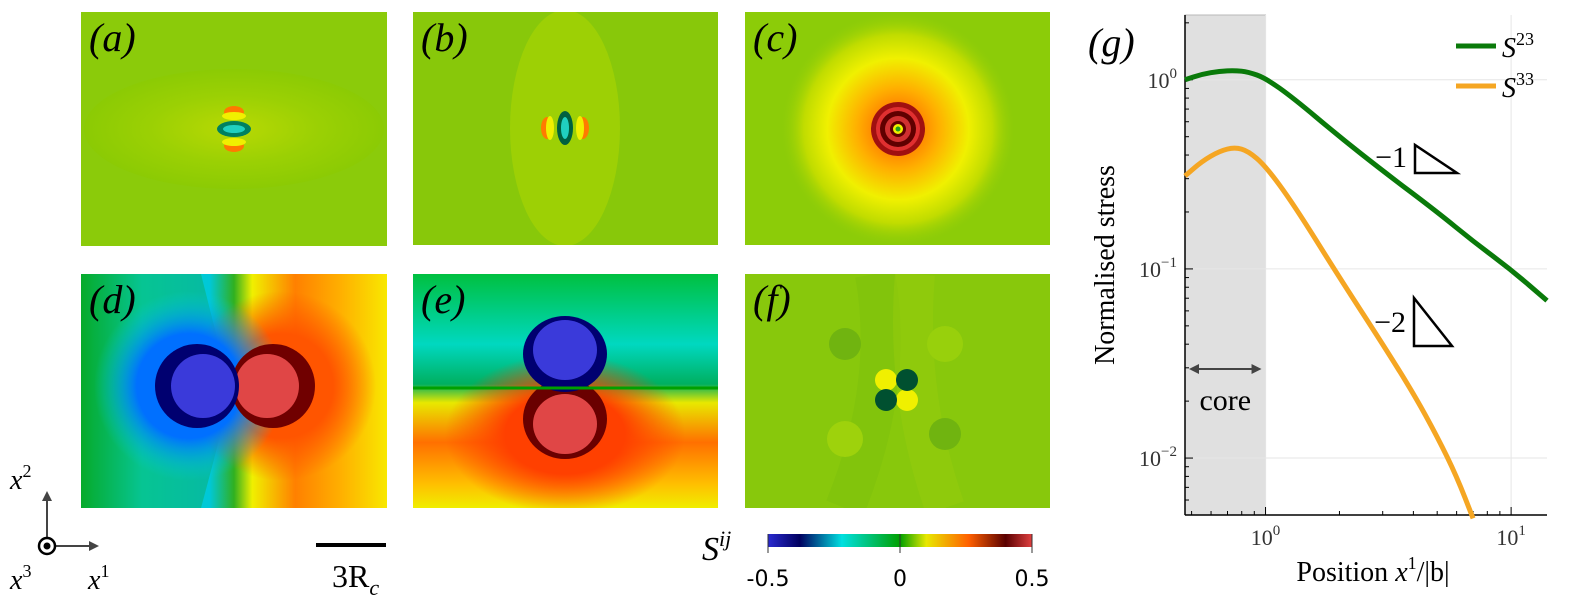 This screenshot has width=1578, height=608. Describe the element at coordinates (1158, 268) in the screenshot. I see `y-tick-label: 10⁻¹` at that location.